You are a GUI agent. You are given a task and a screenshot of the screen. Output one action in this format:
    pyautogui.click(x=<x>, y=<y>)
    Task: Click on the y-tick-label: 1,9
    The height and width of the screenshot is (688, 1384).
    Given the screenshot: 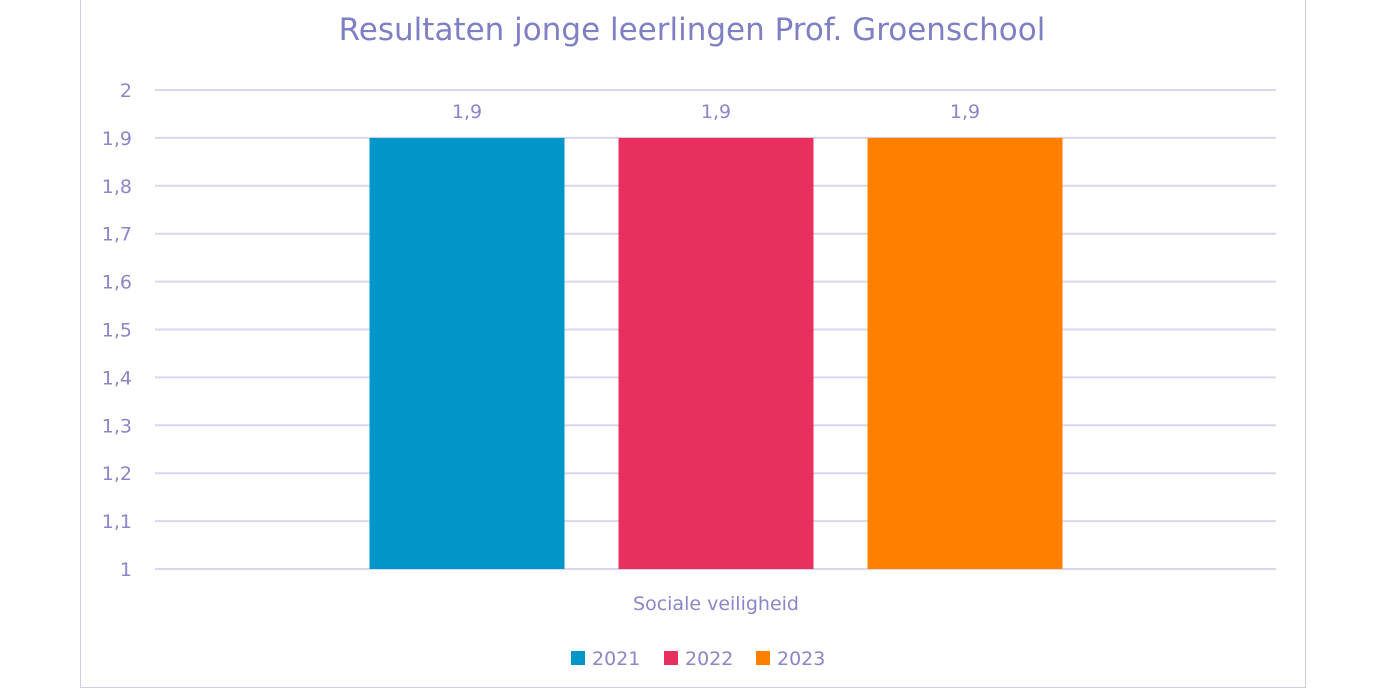 What is the action you would take?
    pyautogui.click(x=117, y=139)
    